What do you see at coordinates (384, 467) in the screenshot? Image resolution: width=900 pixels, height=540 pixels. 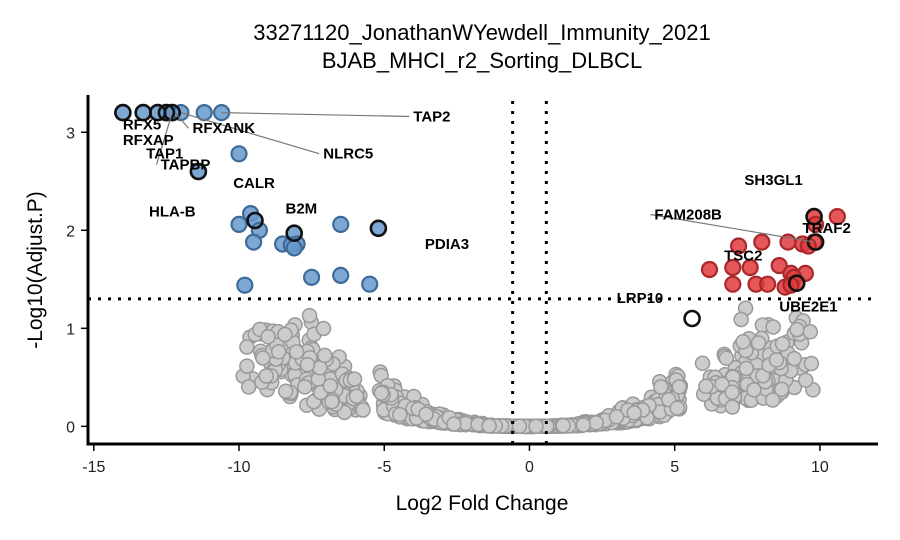 I see `x-tick-label: -5` at bounding box center [384, 467].